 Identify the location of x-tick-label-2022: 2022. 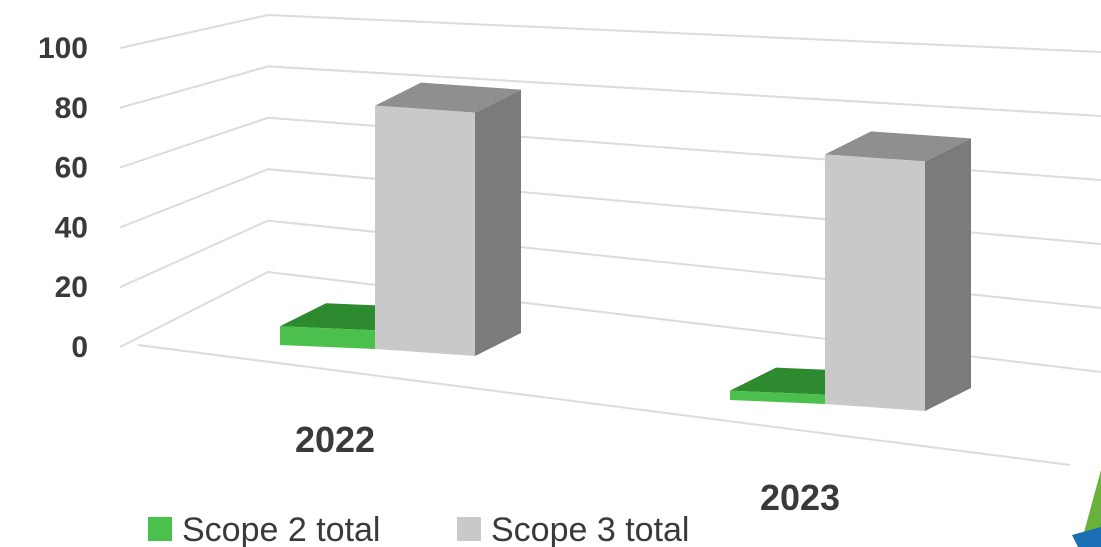
(335, 439).